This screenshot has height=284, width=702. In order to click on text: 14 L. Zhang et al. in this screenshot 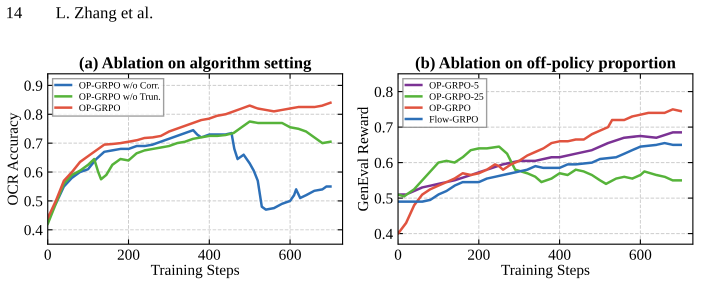, I will do `click(79, 14)`.